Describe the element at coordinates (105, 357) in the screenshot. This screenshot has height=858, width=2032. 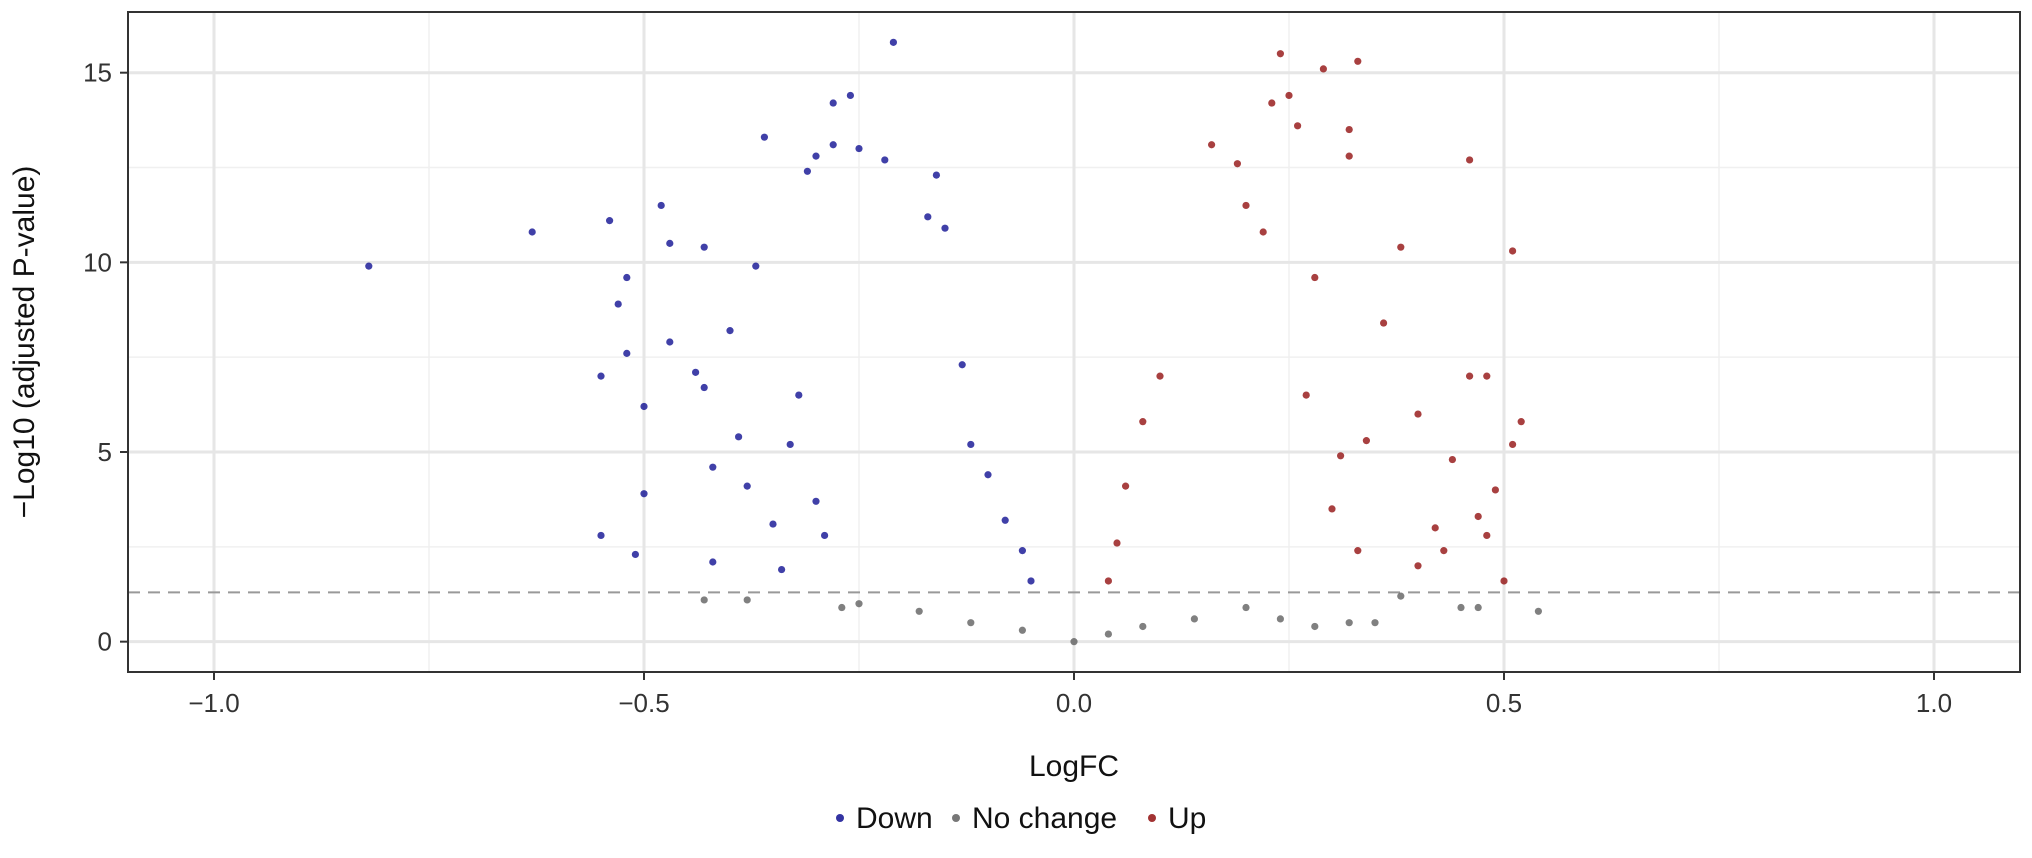
I see `y-axis-ticks: 0 5 10 15` at that location.